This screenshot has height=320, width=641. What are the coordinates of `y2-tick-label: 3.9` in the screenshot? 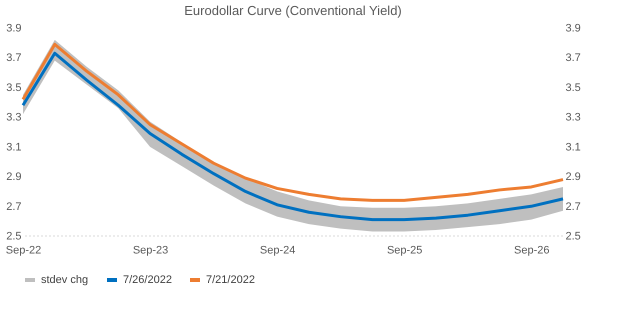 It's located at (573, 28).